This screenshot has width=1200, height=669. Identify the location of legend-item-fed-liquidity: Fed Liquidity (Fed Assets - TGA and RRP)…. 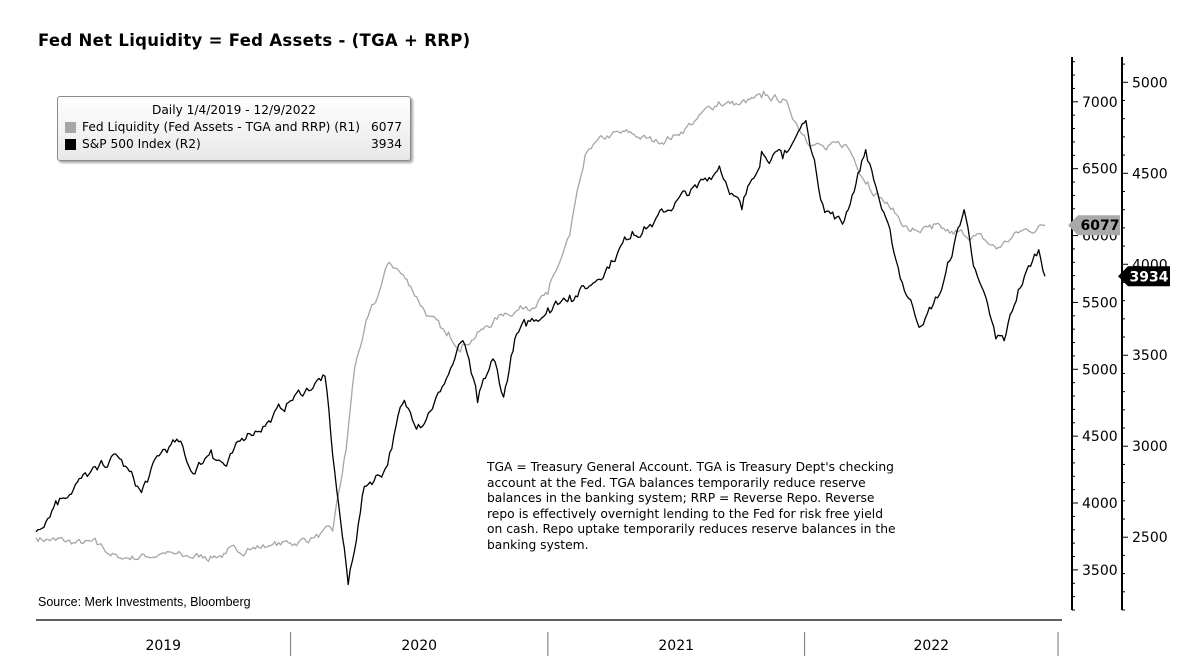
(233, 128).